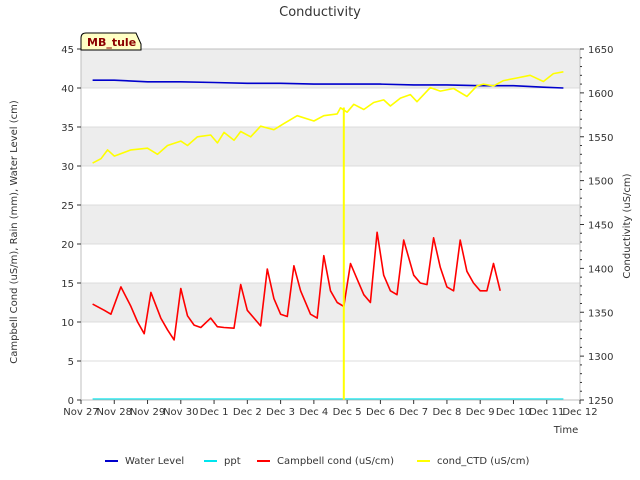 The image size is (640, 480). Describe the element at coordinates (67, 323) in the screenshot. I see `y-left-tick-label-10: 10` at that location.